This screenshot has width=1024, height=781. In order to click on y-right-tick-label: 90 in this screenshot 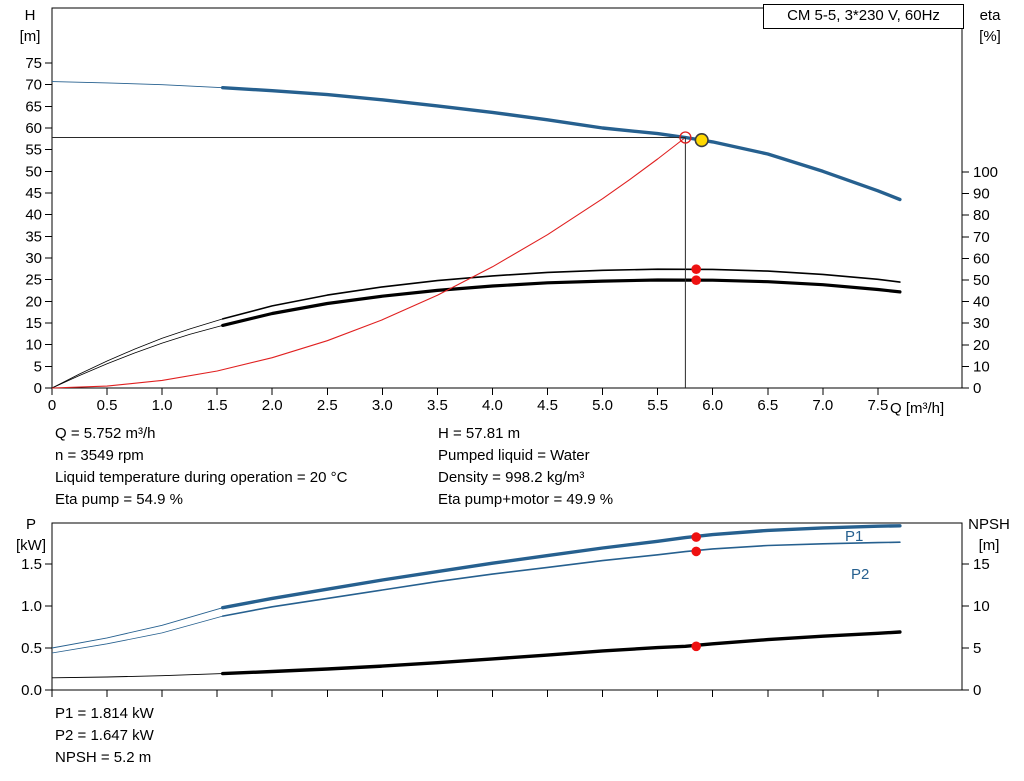, I will do `click(981, 194)`.